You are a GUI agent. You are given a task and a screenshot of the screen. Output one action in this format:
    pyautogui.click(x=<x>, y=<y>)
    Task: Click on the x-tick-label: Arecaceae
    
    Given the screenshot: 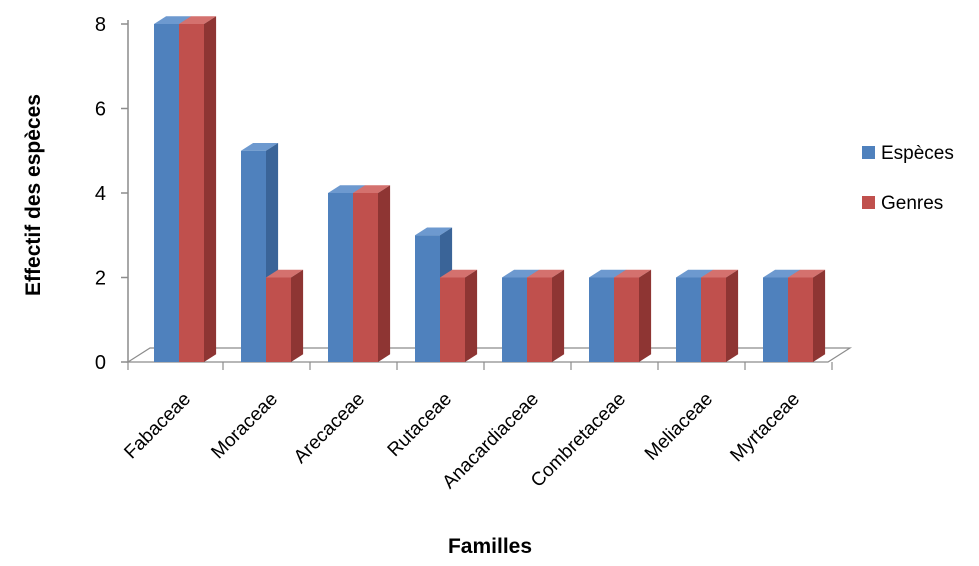 What is the action you would take?
    pyautogui.click(x=329, y=428)
    